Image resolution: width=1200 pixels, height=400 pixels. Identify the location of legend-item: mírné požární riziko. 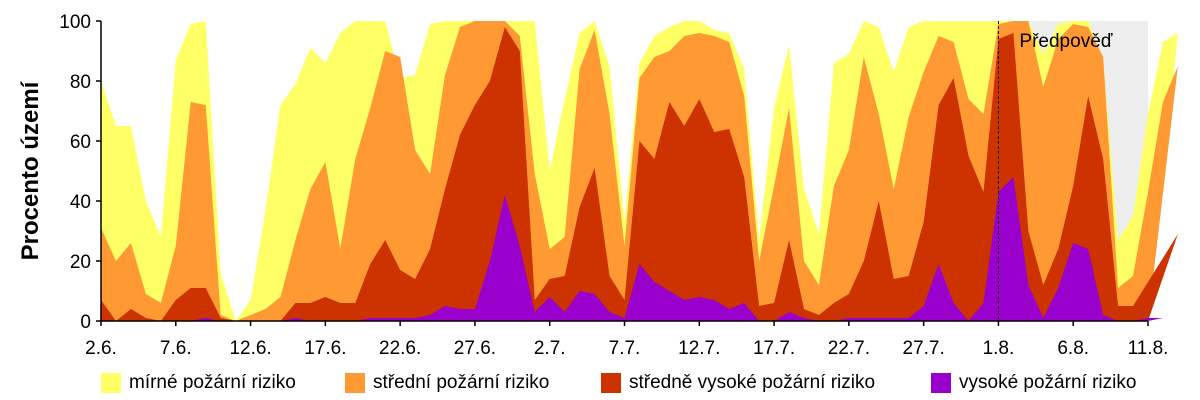
(198, 383).